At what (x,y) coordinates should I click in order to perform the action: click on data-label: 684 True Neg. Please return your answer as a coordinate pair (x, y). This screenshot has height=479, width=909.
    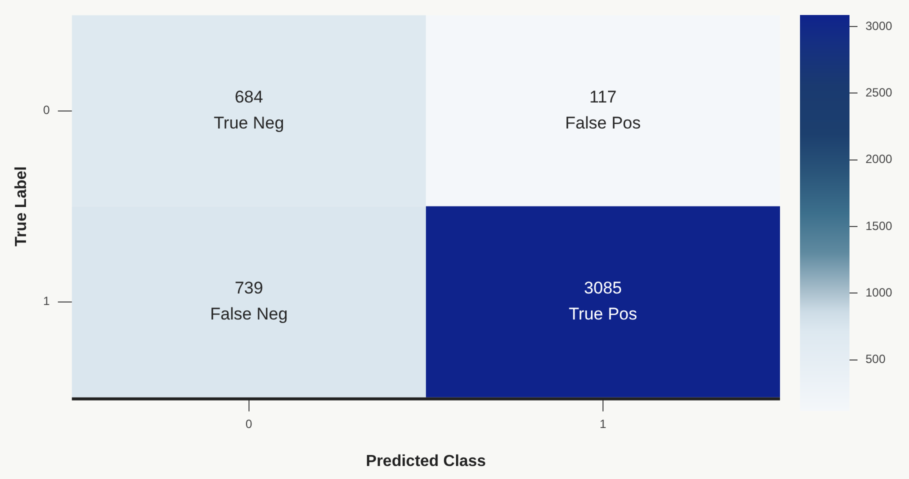
    Looking at the image, I should click on (249, 109).